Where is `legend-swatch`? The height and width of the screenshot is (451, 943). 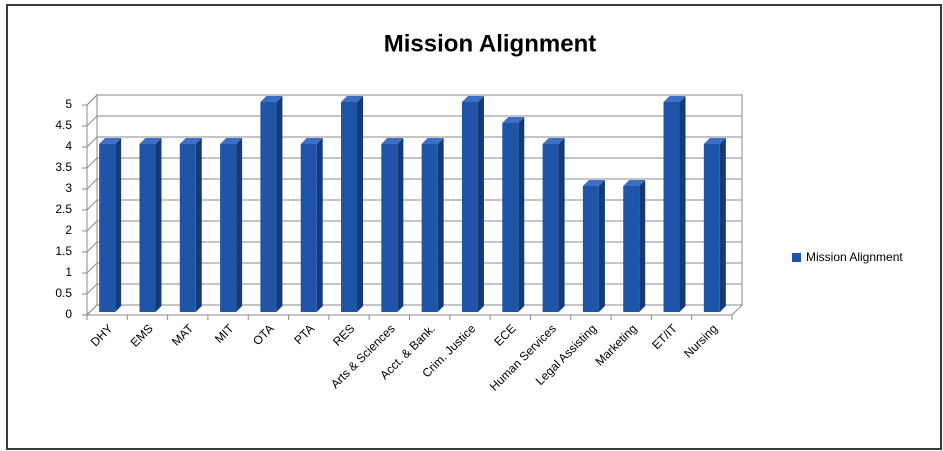 legend-swatch is located at coordinates (796, 257).